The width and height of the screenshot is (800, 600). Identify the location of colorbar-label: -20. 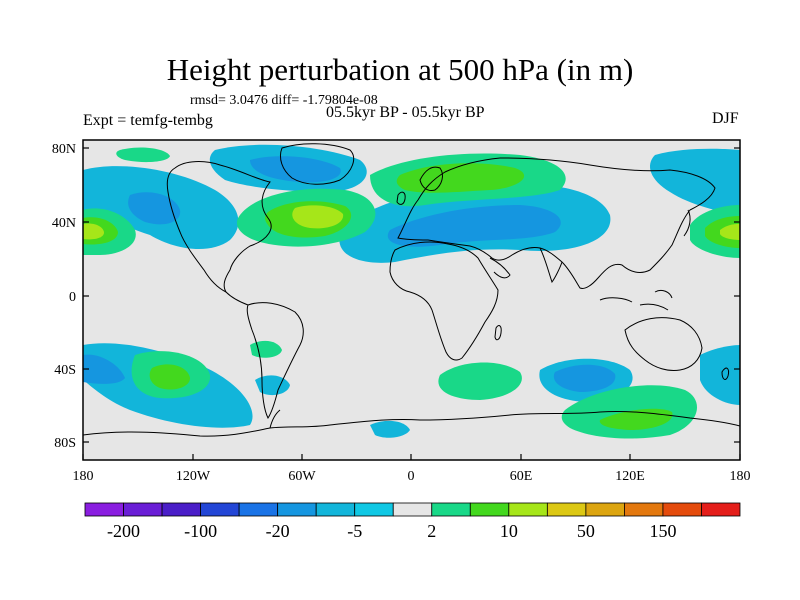
(278, 531).